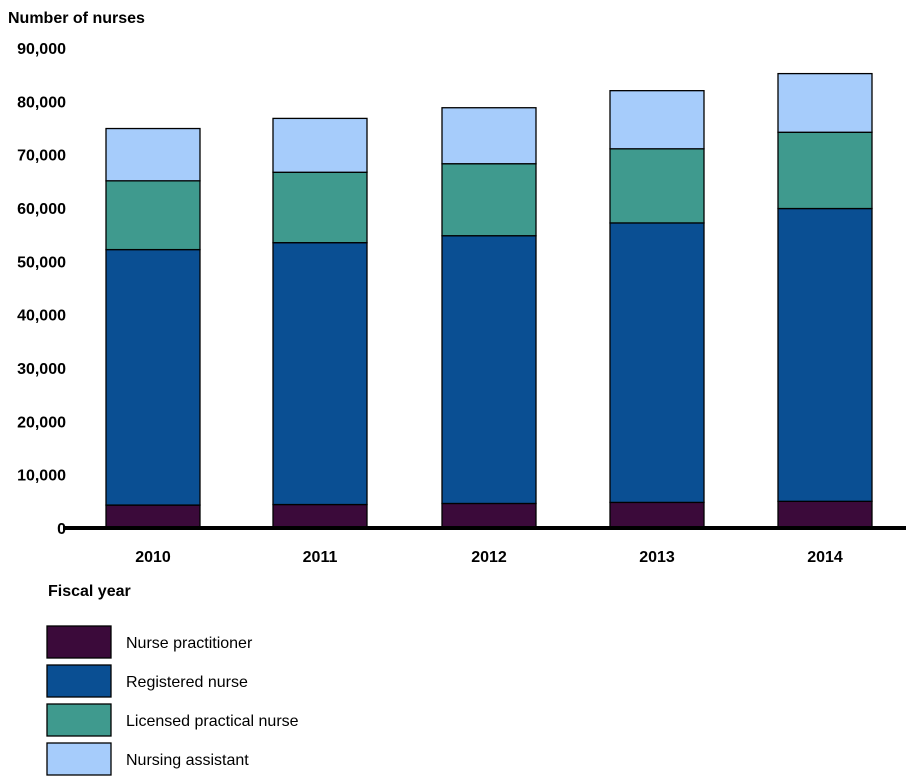 The width and height of the screenshot is (910, 781). I want to click on legend-label-licensed-practical-nurse: Licensed practical nurse, so click(212, 721).